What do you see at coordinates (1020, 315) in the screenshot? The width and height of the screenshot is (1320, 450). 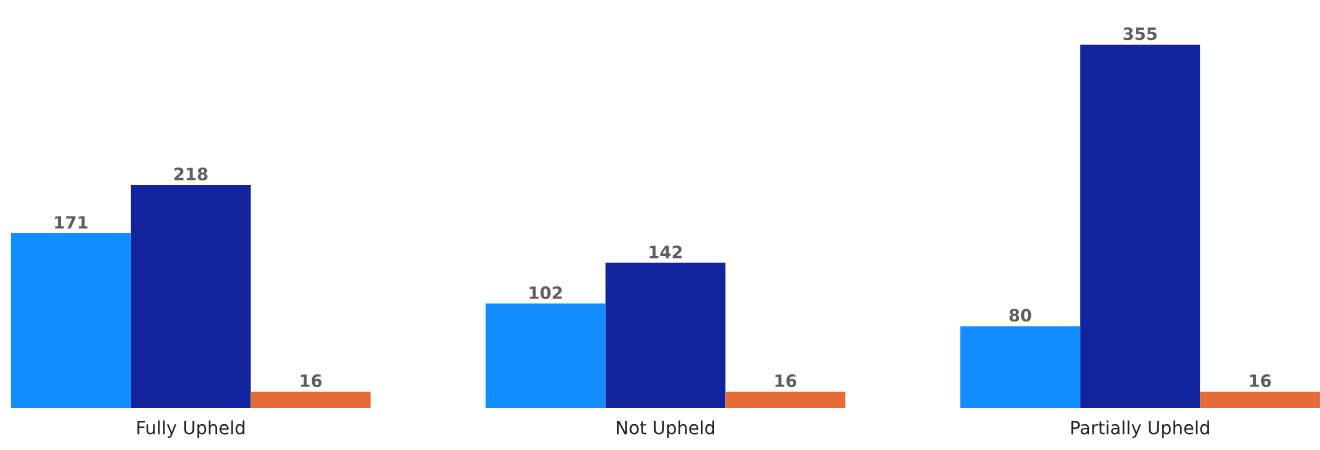 I see `data-label: 80` at bounding box center [1020, 315].